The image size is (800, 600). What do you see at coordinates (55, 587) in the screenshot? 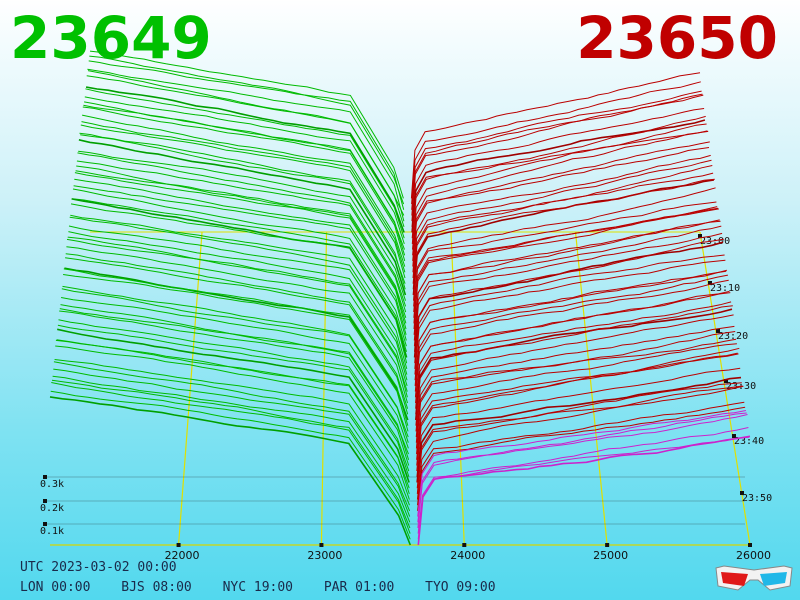
I see `zone-lon: LON 00:00` at bounding box center [55, 587].